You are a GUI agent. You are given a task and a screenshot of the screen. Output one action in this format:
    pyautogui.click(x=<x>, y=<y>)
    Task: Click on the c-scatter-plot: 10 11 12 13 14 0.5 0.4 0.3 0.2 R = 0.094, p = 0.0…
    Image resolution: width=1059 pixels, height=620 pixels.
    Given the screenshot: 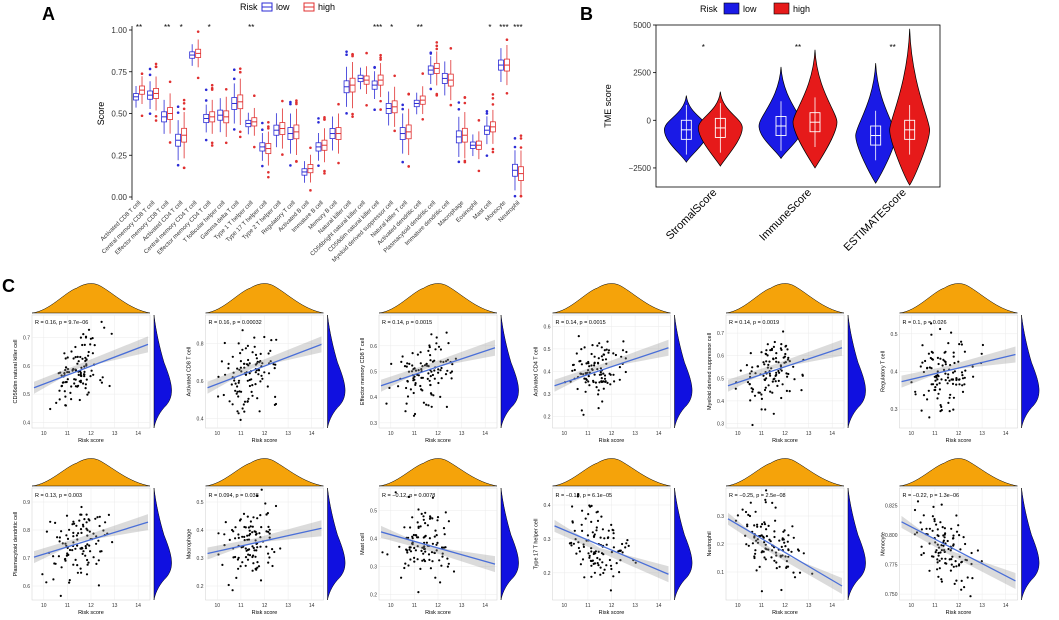 What is the action you would take?
    pyautogui.click(x=266, y=537)
    